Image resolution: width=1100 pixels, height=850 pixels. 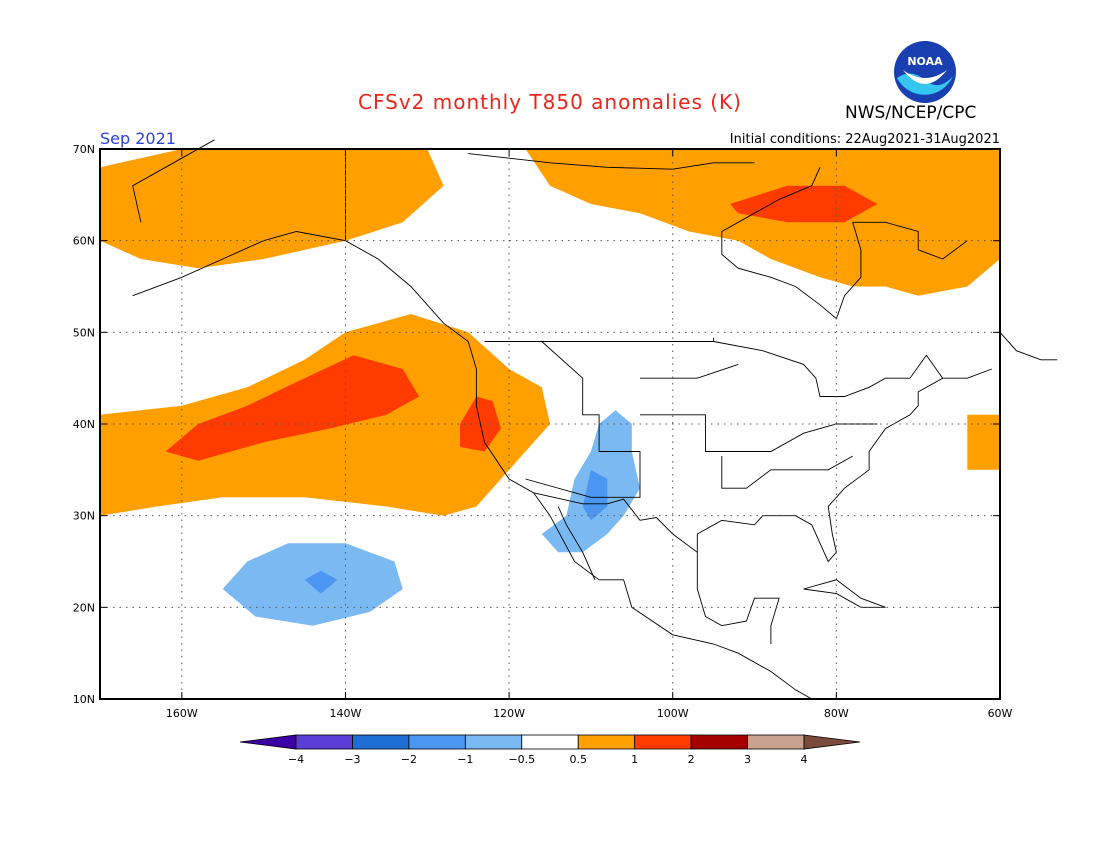 What do you see at coordinates (691, 759) in the screenshot?
I see `colorbar-label: 2` at bounding box center [691, 759].